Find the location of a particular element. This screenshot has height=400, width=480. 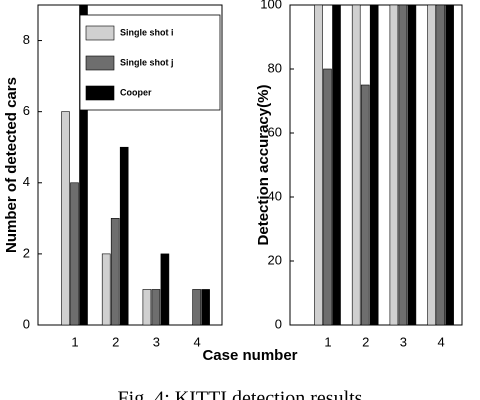

y-tick-label: 60 is located at coordinates (275, 131).